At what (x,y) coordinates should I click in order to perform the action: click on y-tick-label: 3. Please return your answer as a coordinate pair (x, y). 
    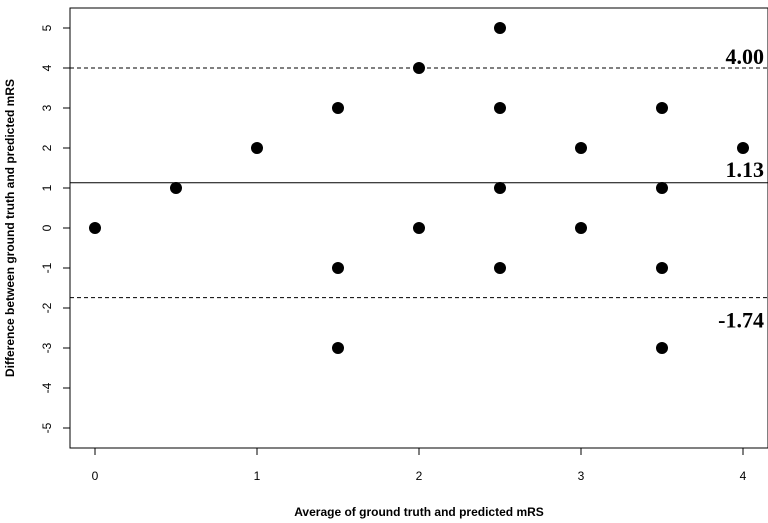
    Looking at the image, I should click on (47, 107).